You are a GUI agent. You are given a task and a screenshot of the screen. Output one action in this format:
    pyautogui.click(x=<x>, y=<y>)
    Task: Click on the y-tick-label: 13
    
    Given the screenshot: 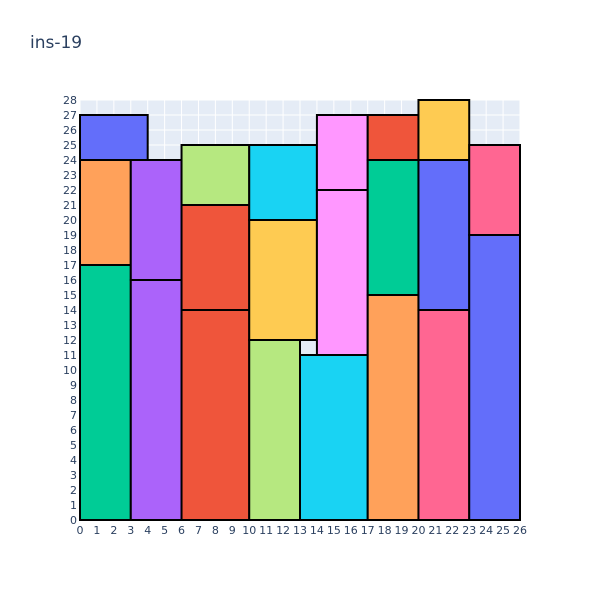 What is the action you would take?
    pyautogui.click(x=70, y=325)
    